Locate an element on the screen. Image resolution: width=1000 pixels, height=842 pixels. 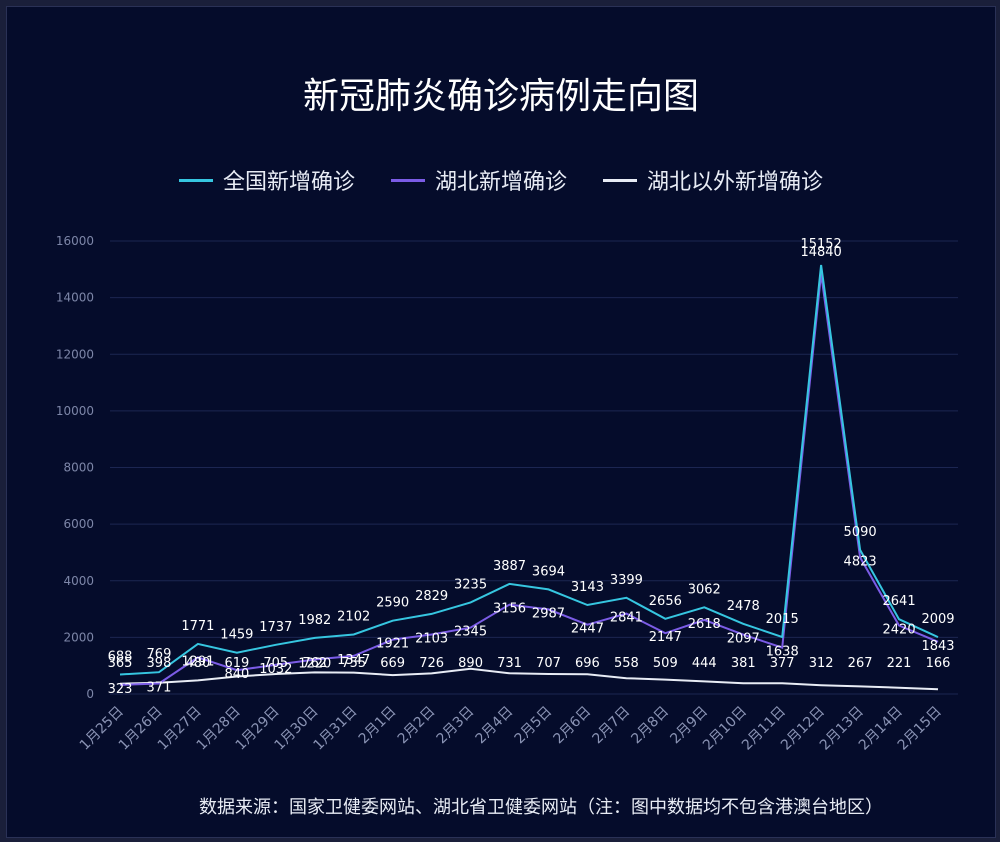
source-note: 数据来源：国家卫健委网站、湖北省卫健委网站（注：图中数据均不包含港澳台地区） is located at coordinates (541, 807).